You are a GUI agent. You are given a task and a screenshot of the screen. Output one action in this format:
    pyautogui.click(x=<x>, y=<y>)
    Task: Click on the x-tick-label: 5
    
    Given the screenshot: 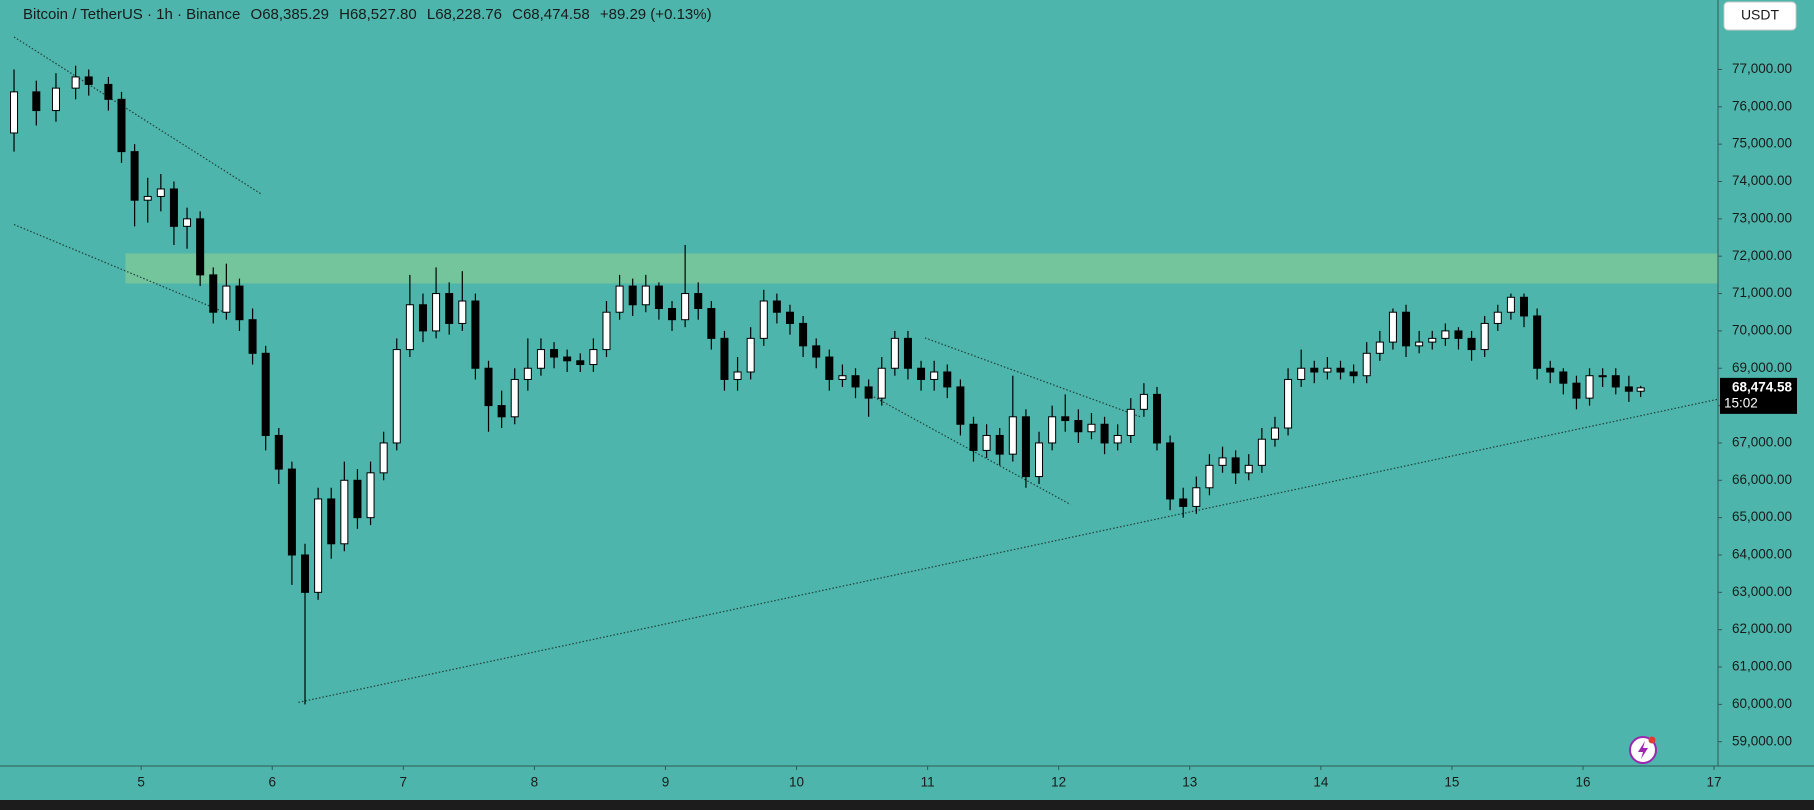 What is the action you would take?
    pyautogui.click(x=141, y=782)
    